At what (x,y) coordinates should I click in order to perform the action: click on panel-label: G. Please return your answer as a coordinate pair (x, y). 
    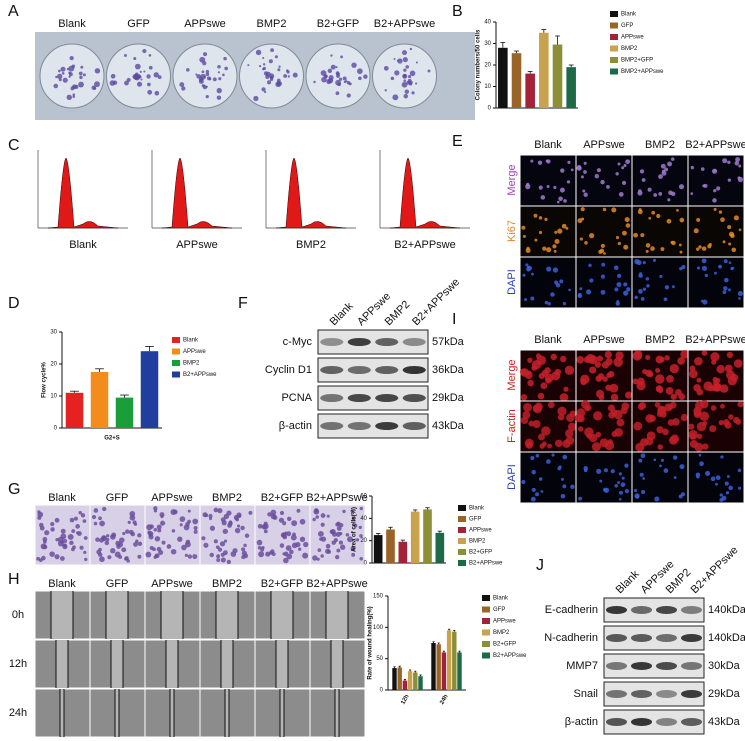
    Looking at the image, I should click on (14, 489).